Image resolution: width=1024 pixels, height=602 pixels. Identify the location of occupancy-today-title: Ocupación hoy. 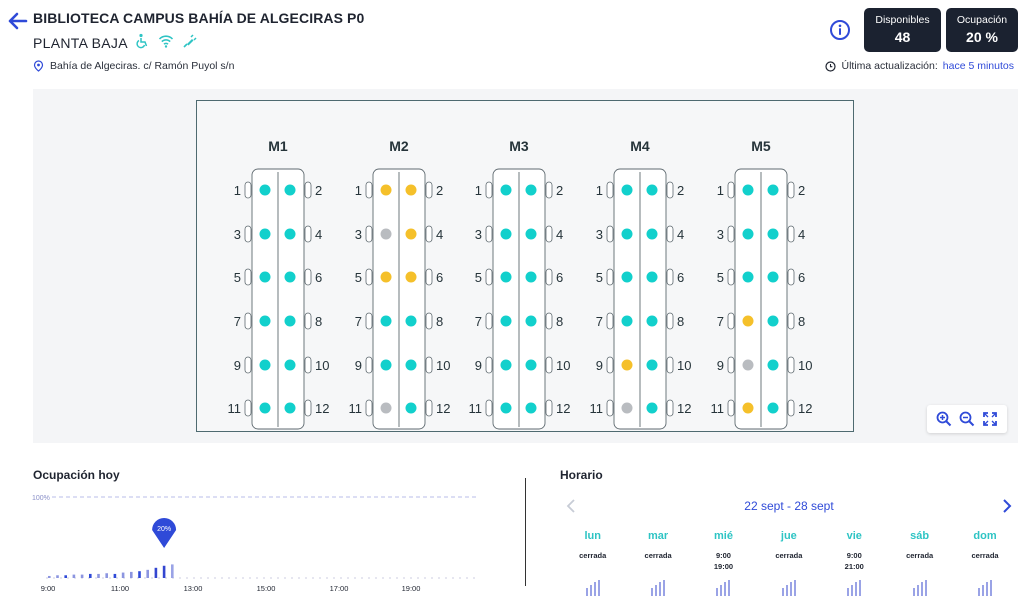
(76, 475).